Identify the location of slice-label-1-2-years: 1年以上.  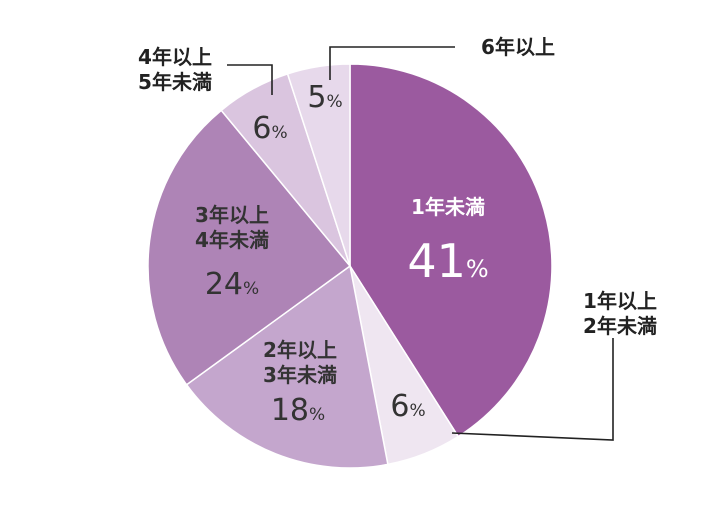
(620, 301).